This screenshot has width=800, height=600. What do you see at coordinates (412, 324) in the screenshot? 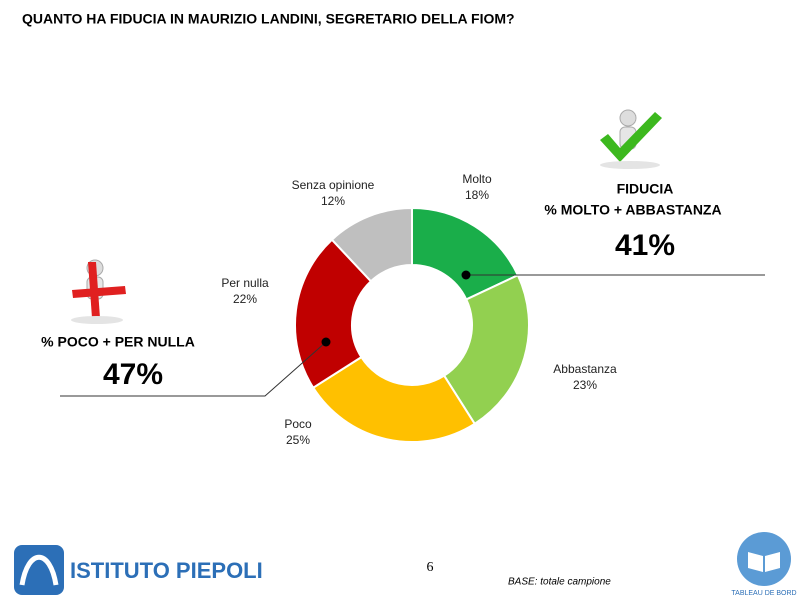
I see `donut` at bounding box center [412, 324].